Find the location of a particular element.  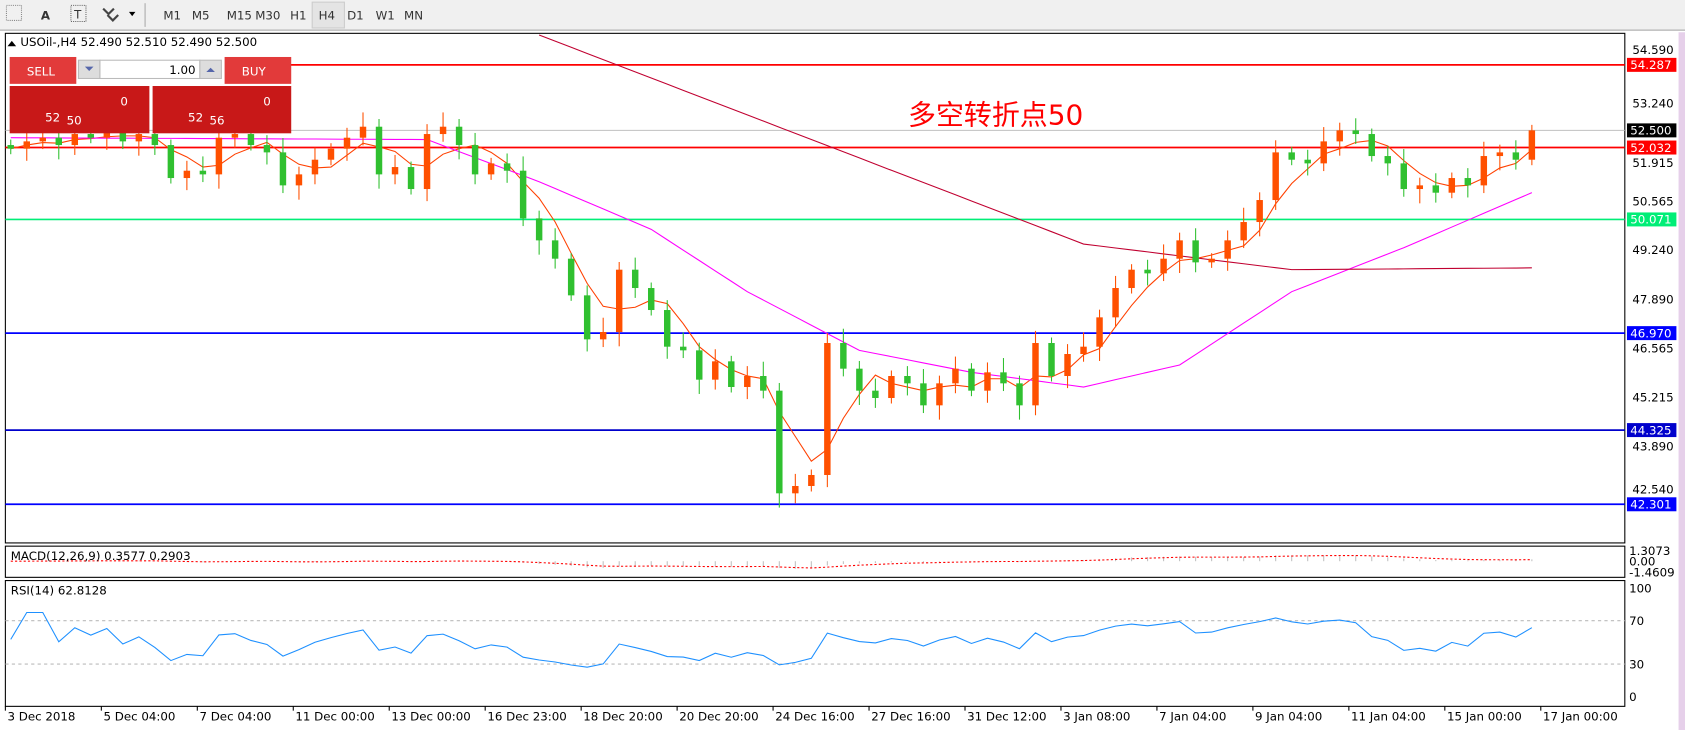

scrollbar is located at coordinates (1681, 381).